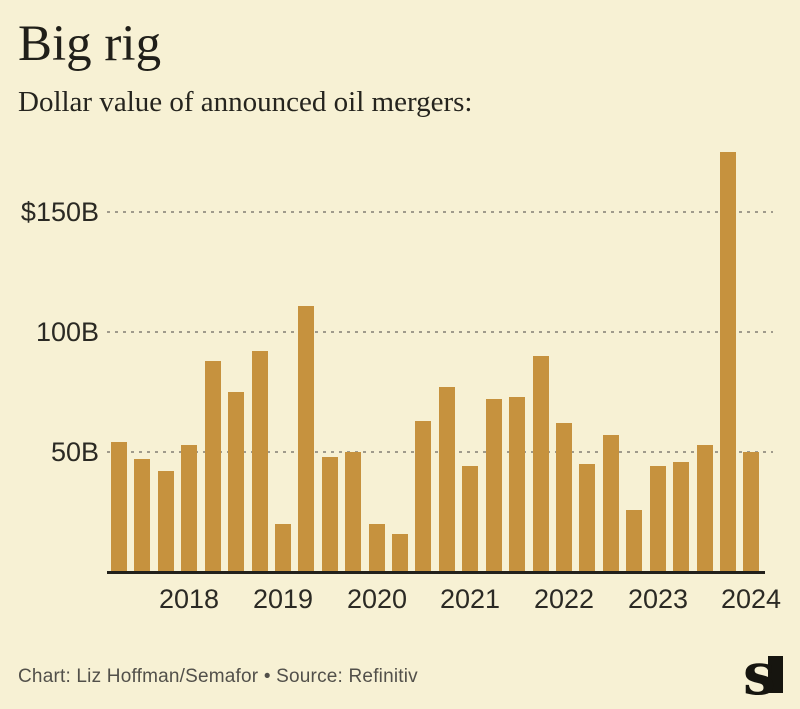 The height and width of the screenshot is (709, 800). Describe the element at coordinates (90, 44) in the screenshot. I see `page-title: Big rig` at that location.